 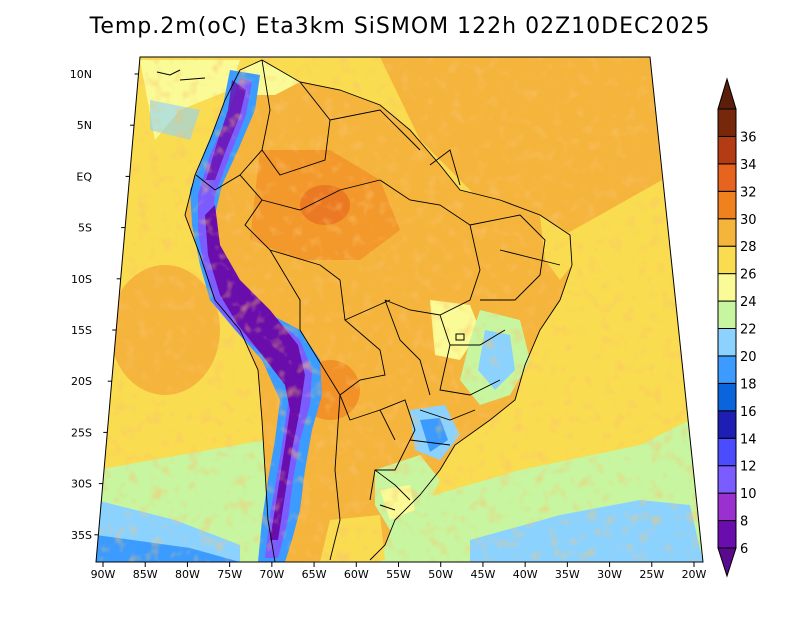 I want to click on colorbar-label: 12, so click(x=748, y=467).